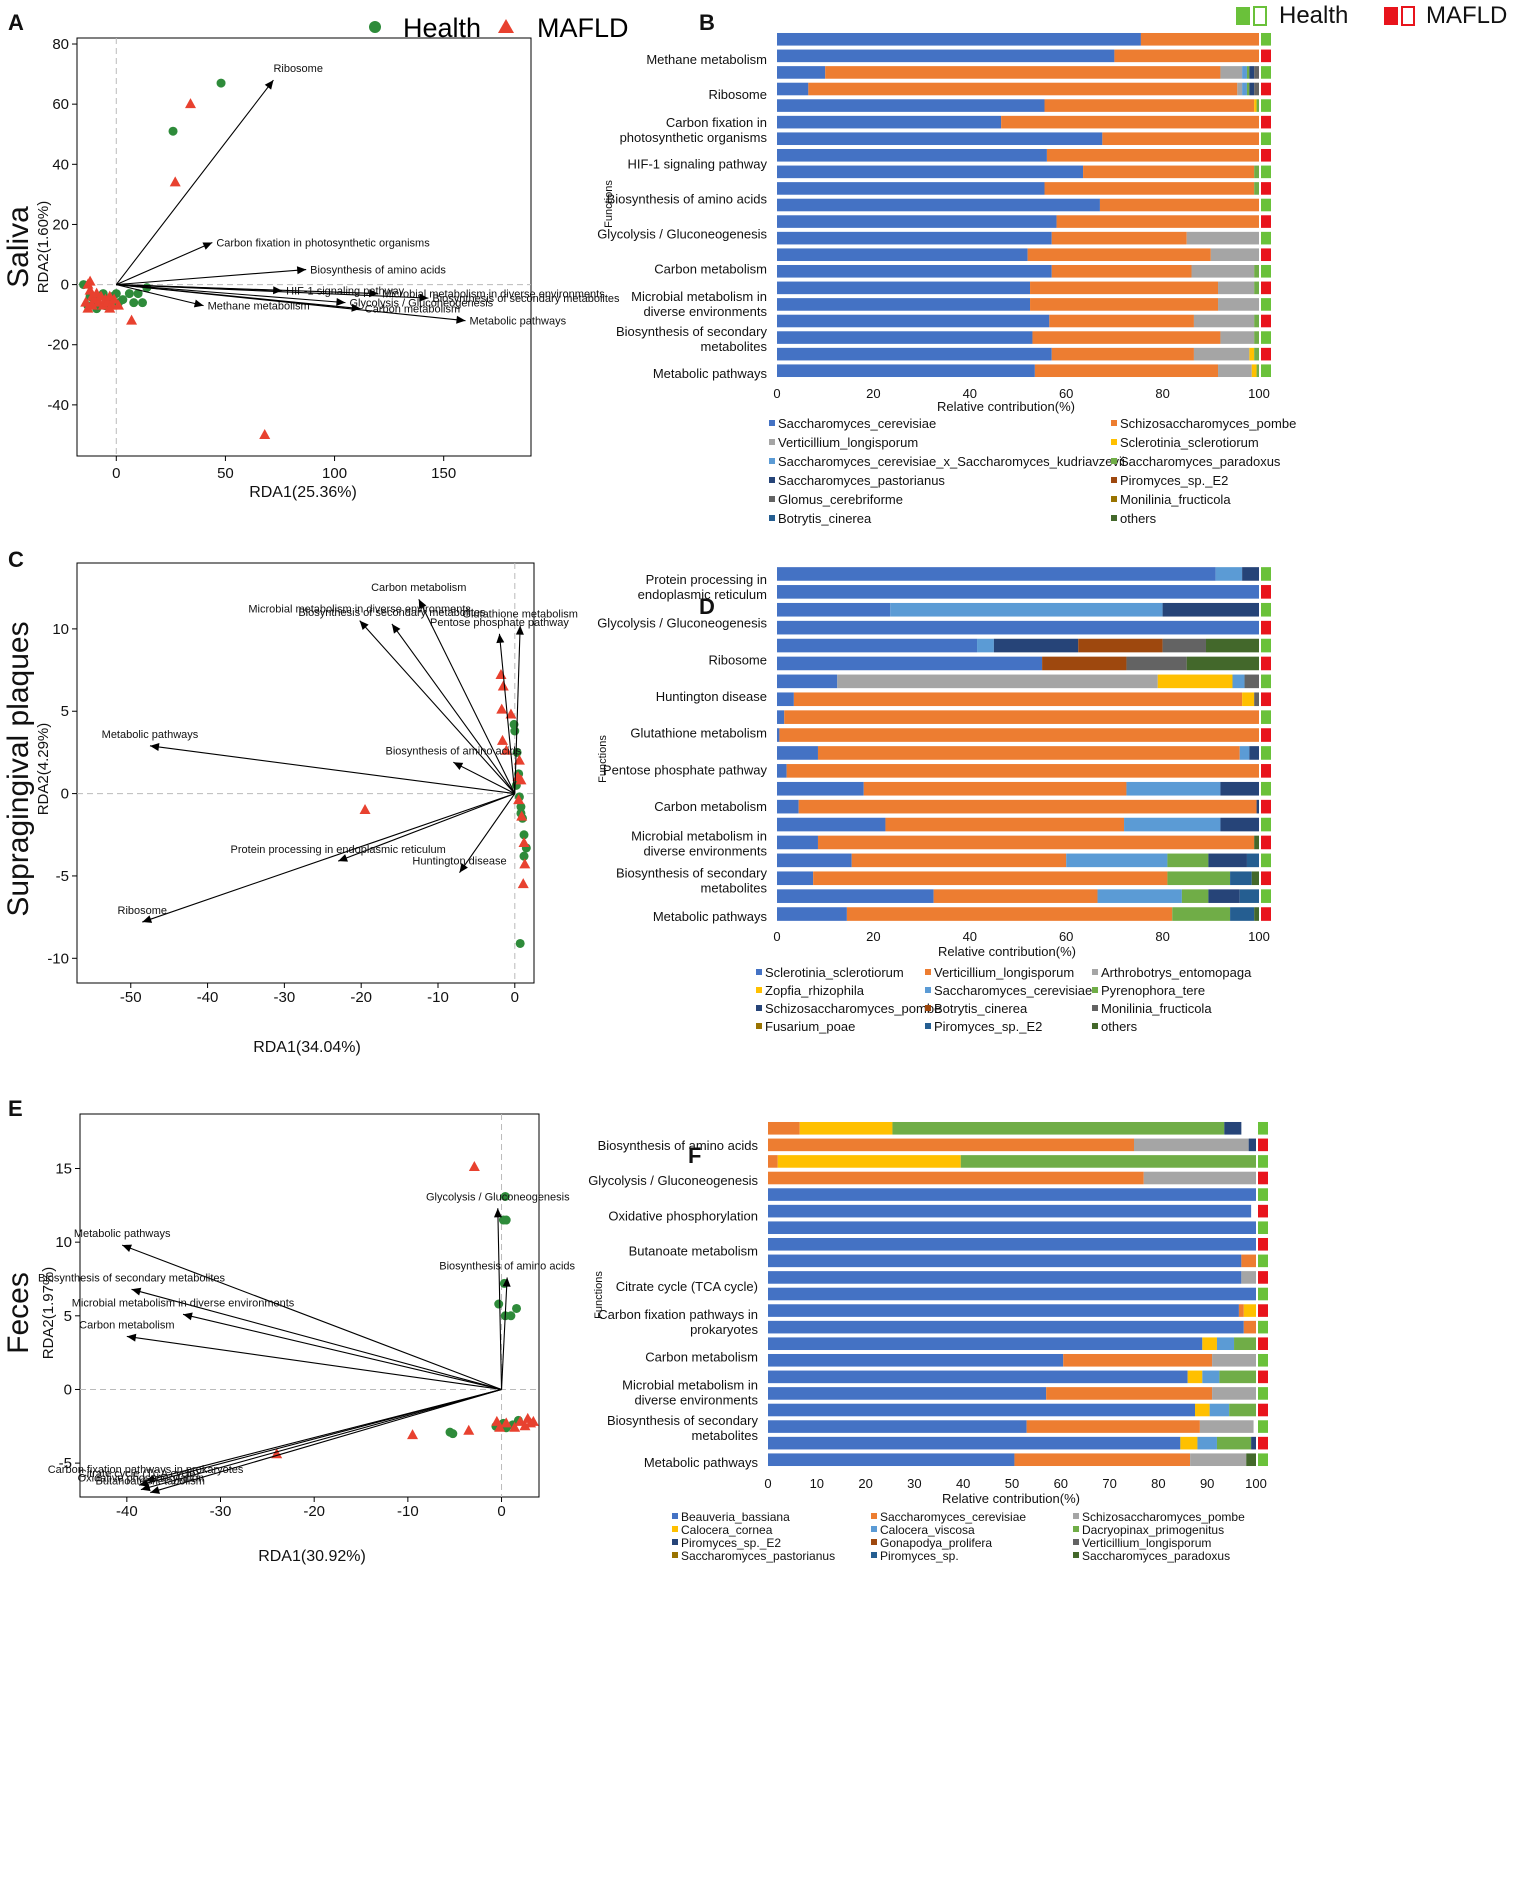 The image size is (1535, 1888). Describe the element at coordinates (734, 887) in the screenshot. I see `function-label-line: metabolites` at that location.